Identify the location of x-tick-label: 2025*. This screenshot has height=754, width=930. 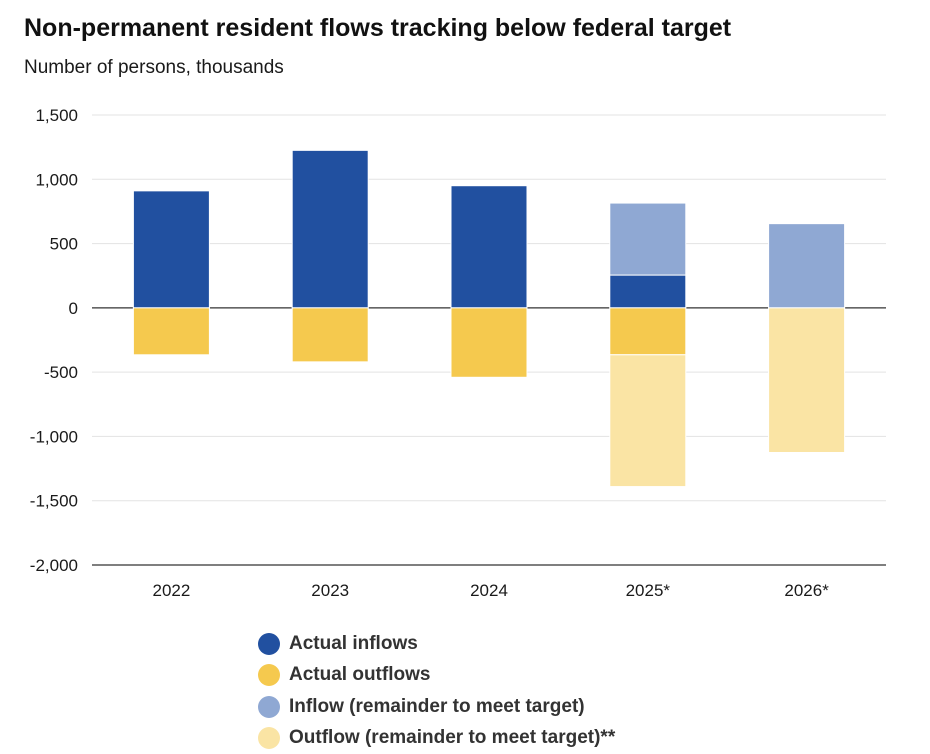
(648, 590).